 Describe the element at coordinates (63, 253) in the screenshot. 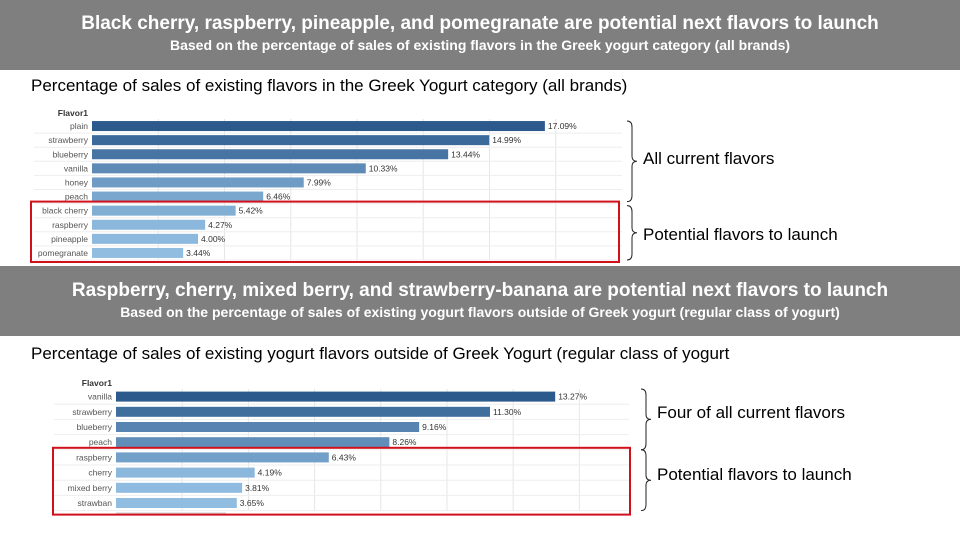

I see `category-label: pomegranate` at that location.